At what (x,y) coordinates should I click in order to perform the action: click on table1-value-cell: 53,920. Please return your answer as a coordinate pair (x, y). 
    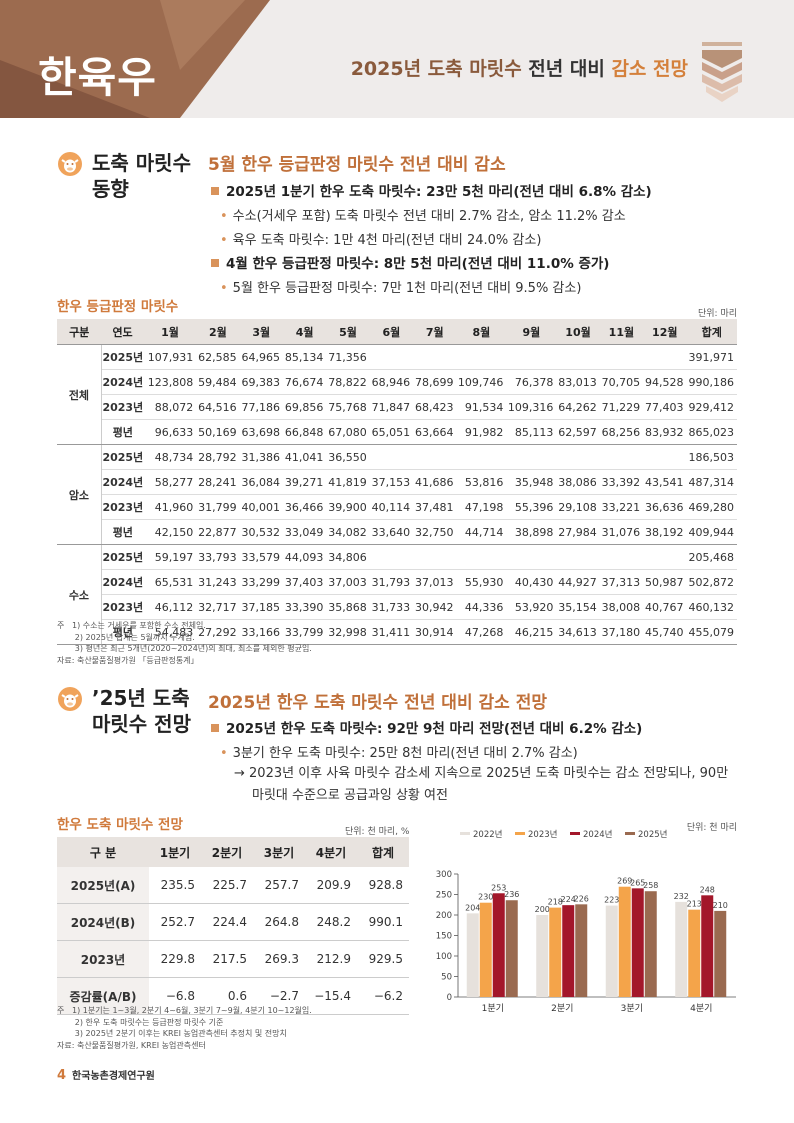
    Looking at the image, I should click on (531, 607).